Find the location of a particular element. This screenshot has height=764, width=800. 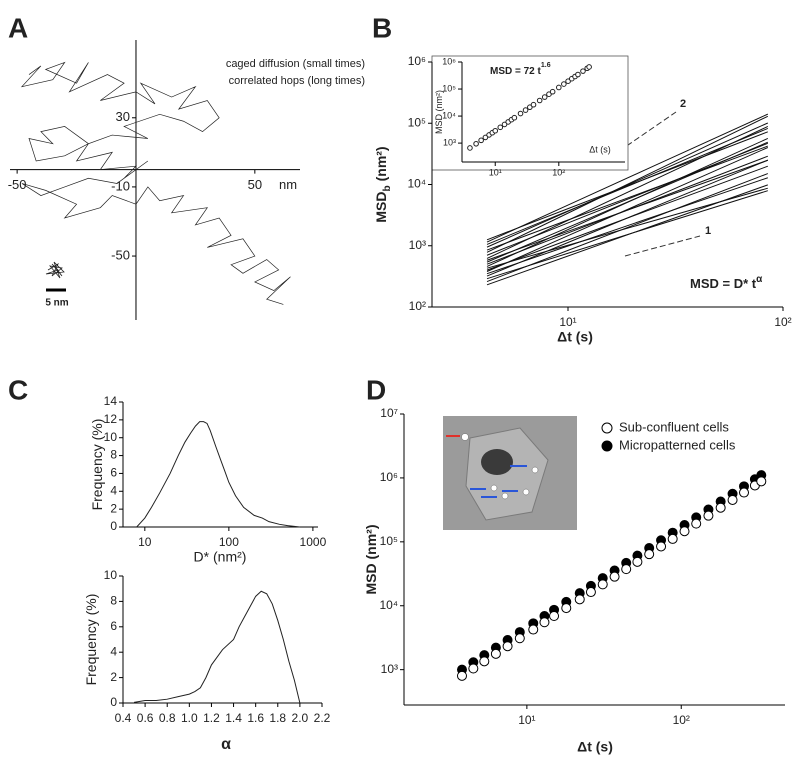

y-tick-label: 14 is located at coordinates (111, 401).